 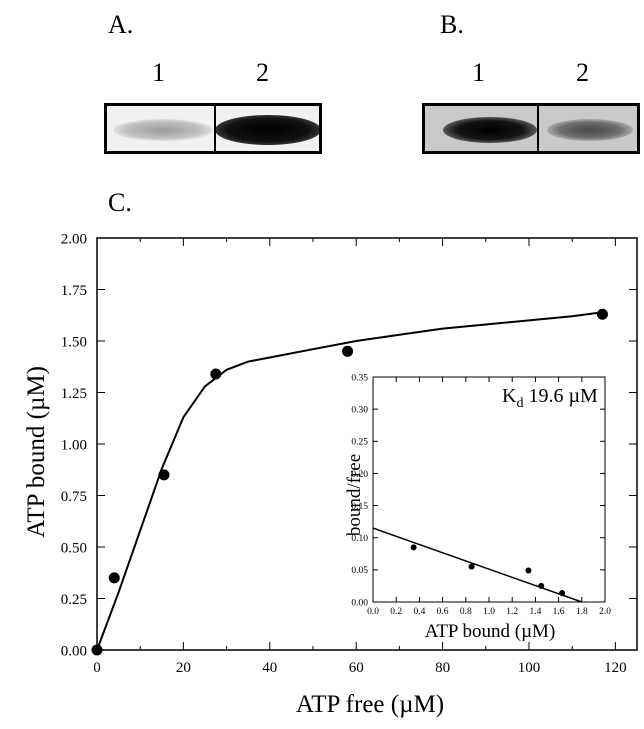 What do you see at coordinates (74, 445) in the screenshot?
I see `main-ytick-label: 1.00` at bounding box center [74, 445].